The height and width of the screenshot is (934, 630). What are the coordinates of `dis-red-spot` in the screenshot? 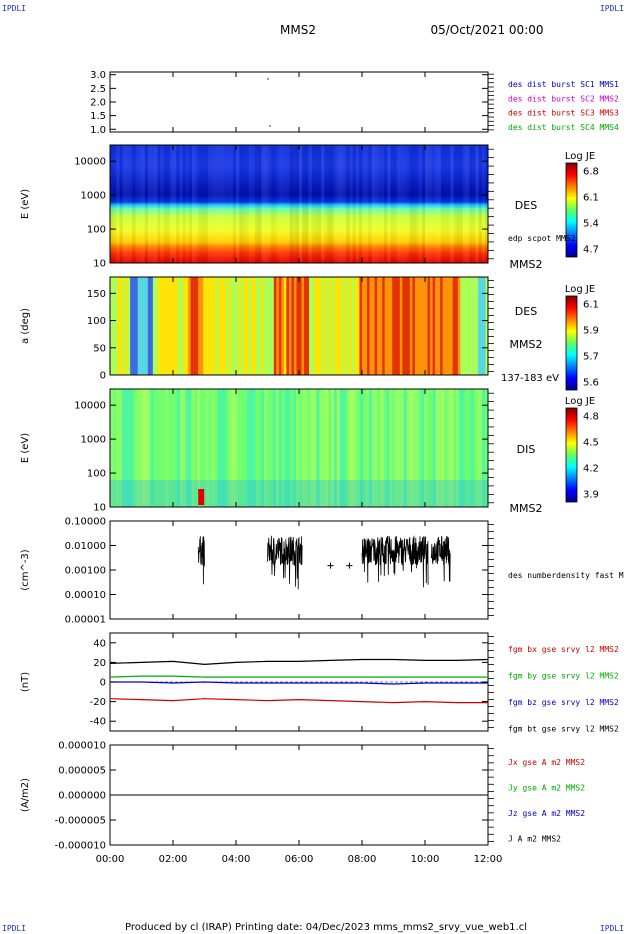 It's located at (201, 497).